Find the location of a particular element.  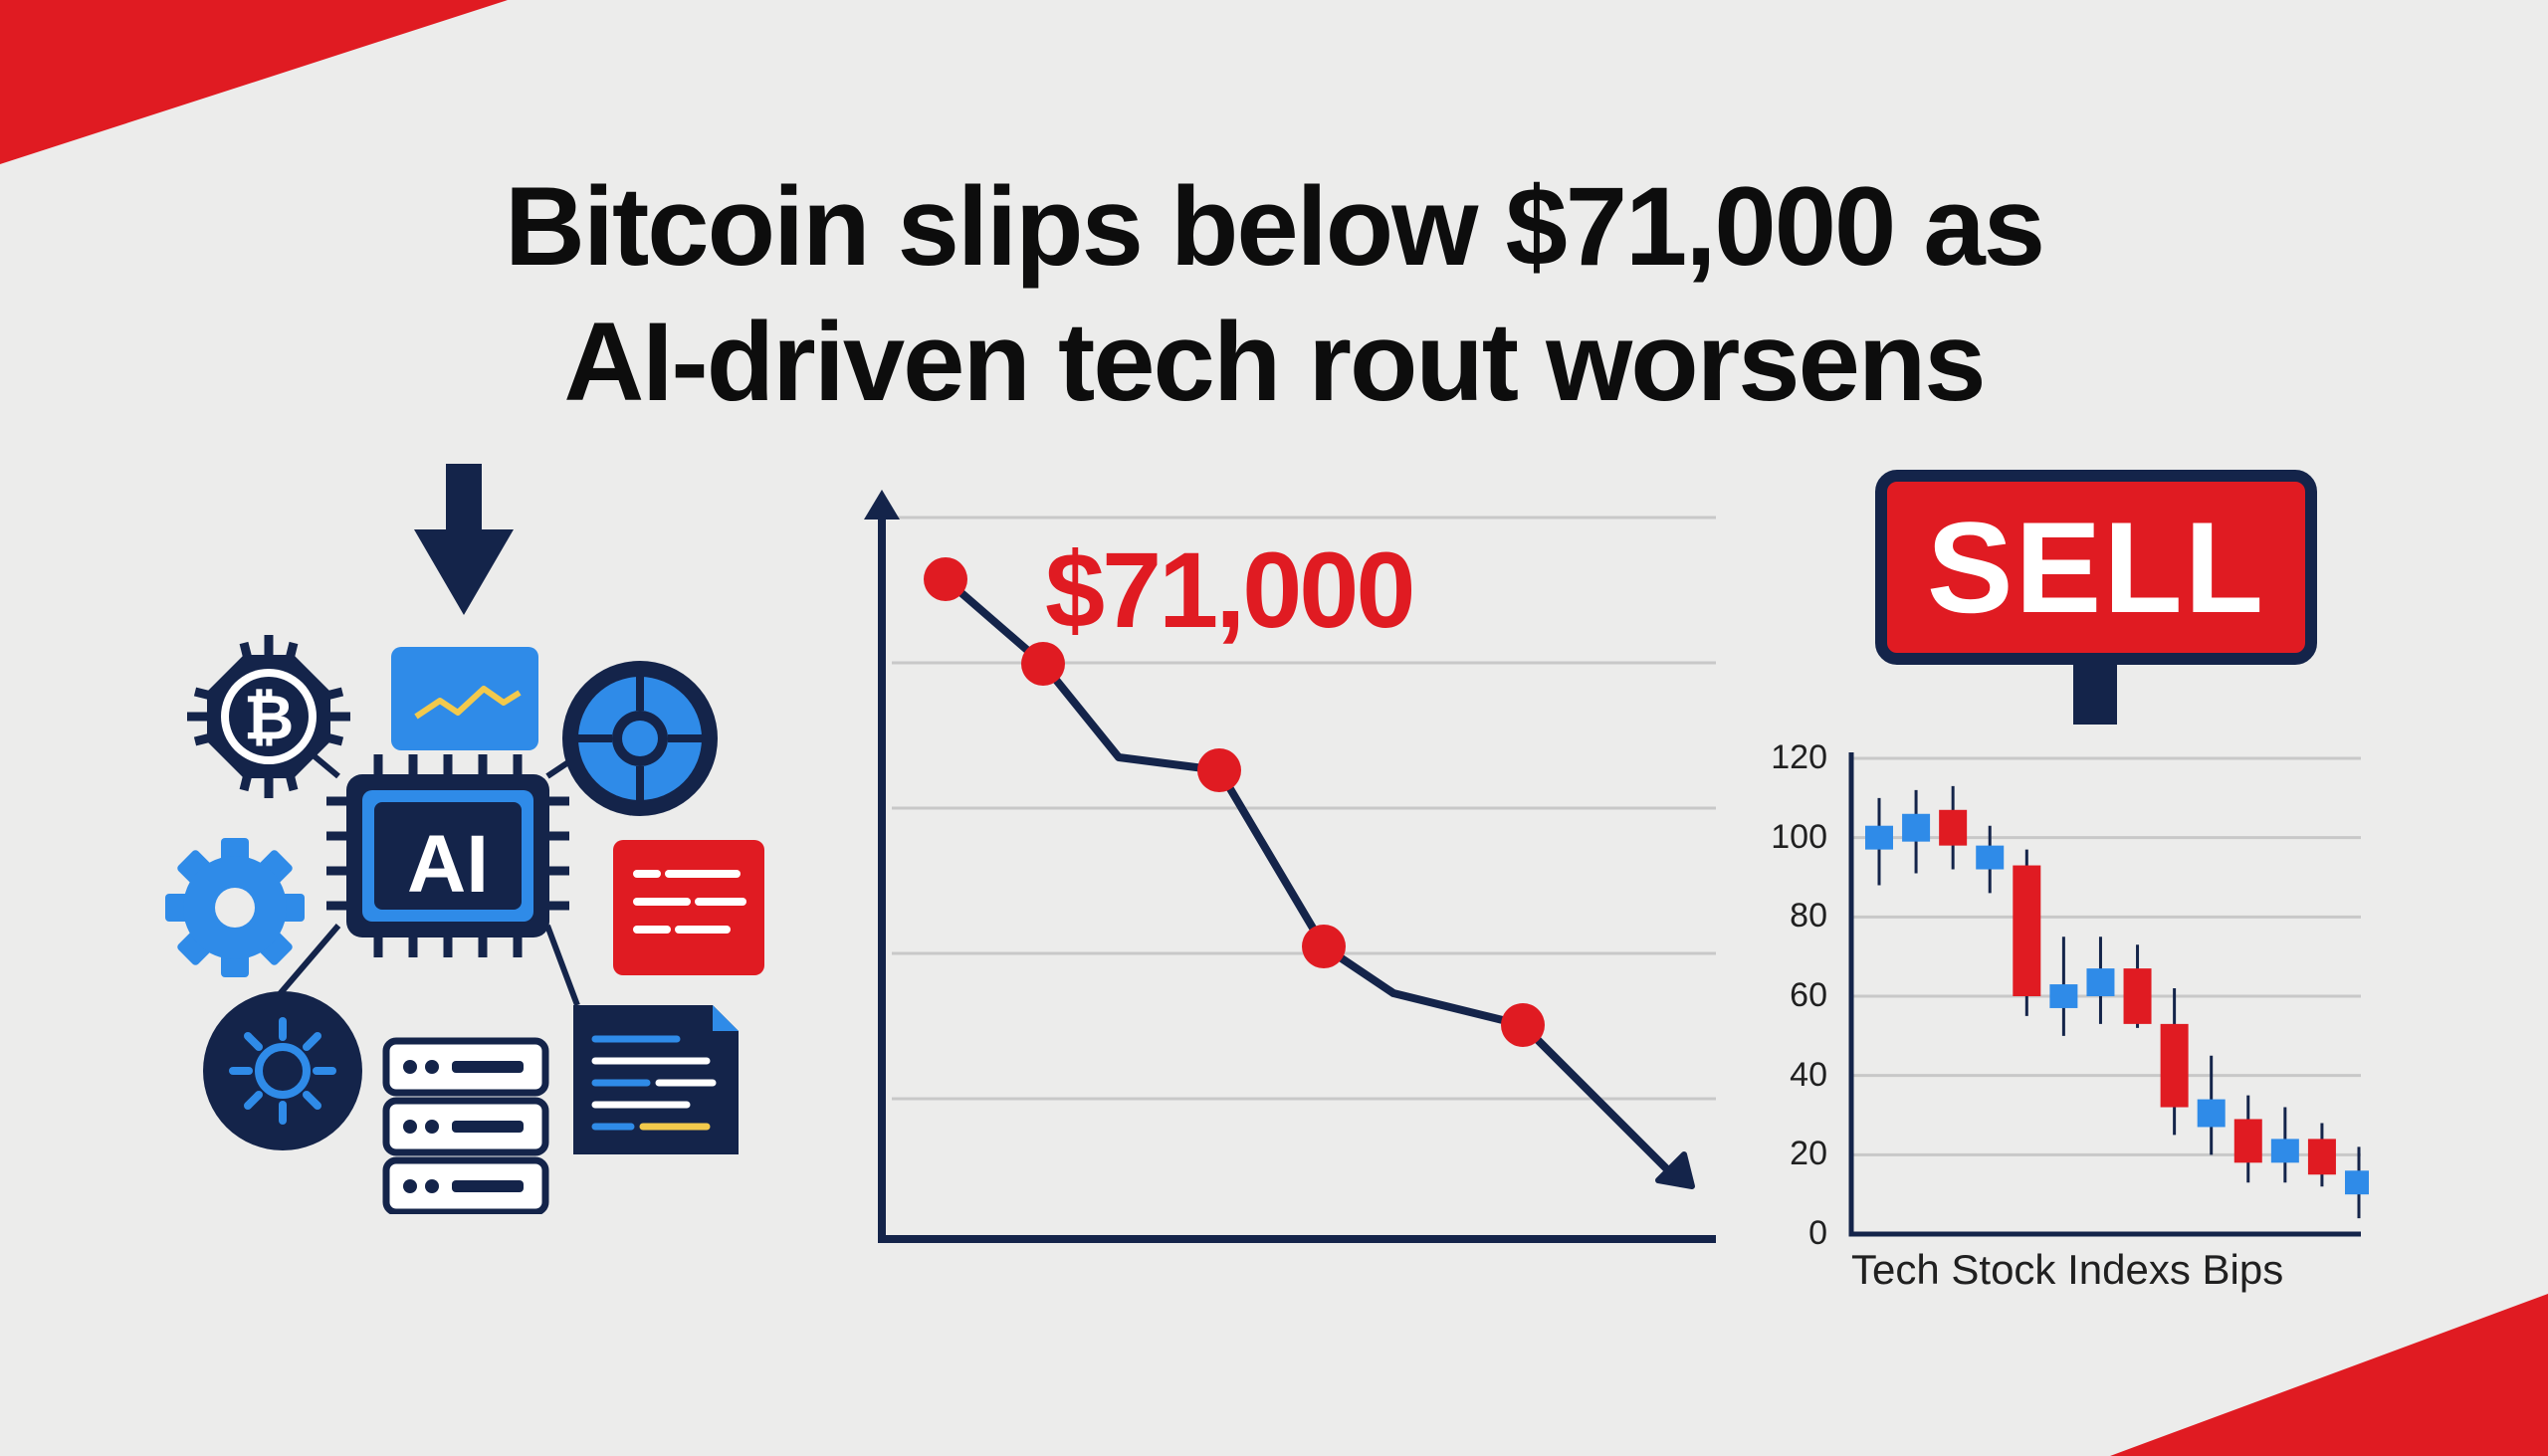

y-tick-label: 100 is located at coordinates (1799, 836).